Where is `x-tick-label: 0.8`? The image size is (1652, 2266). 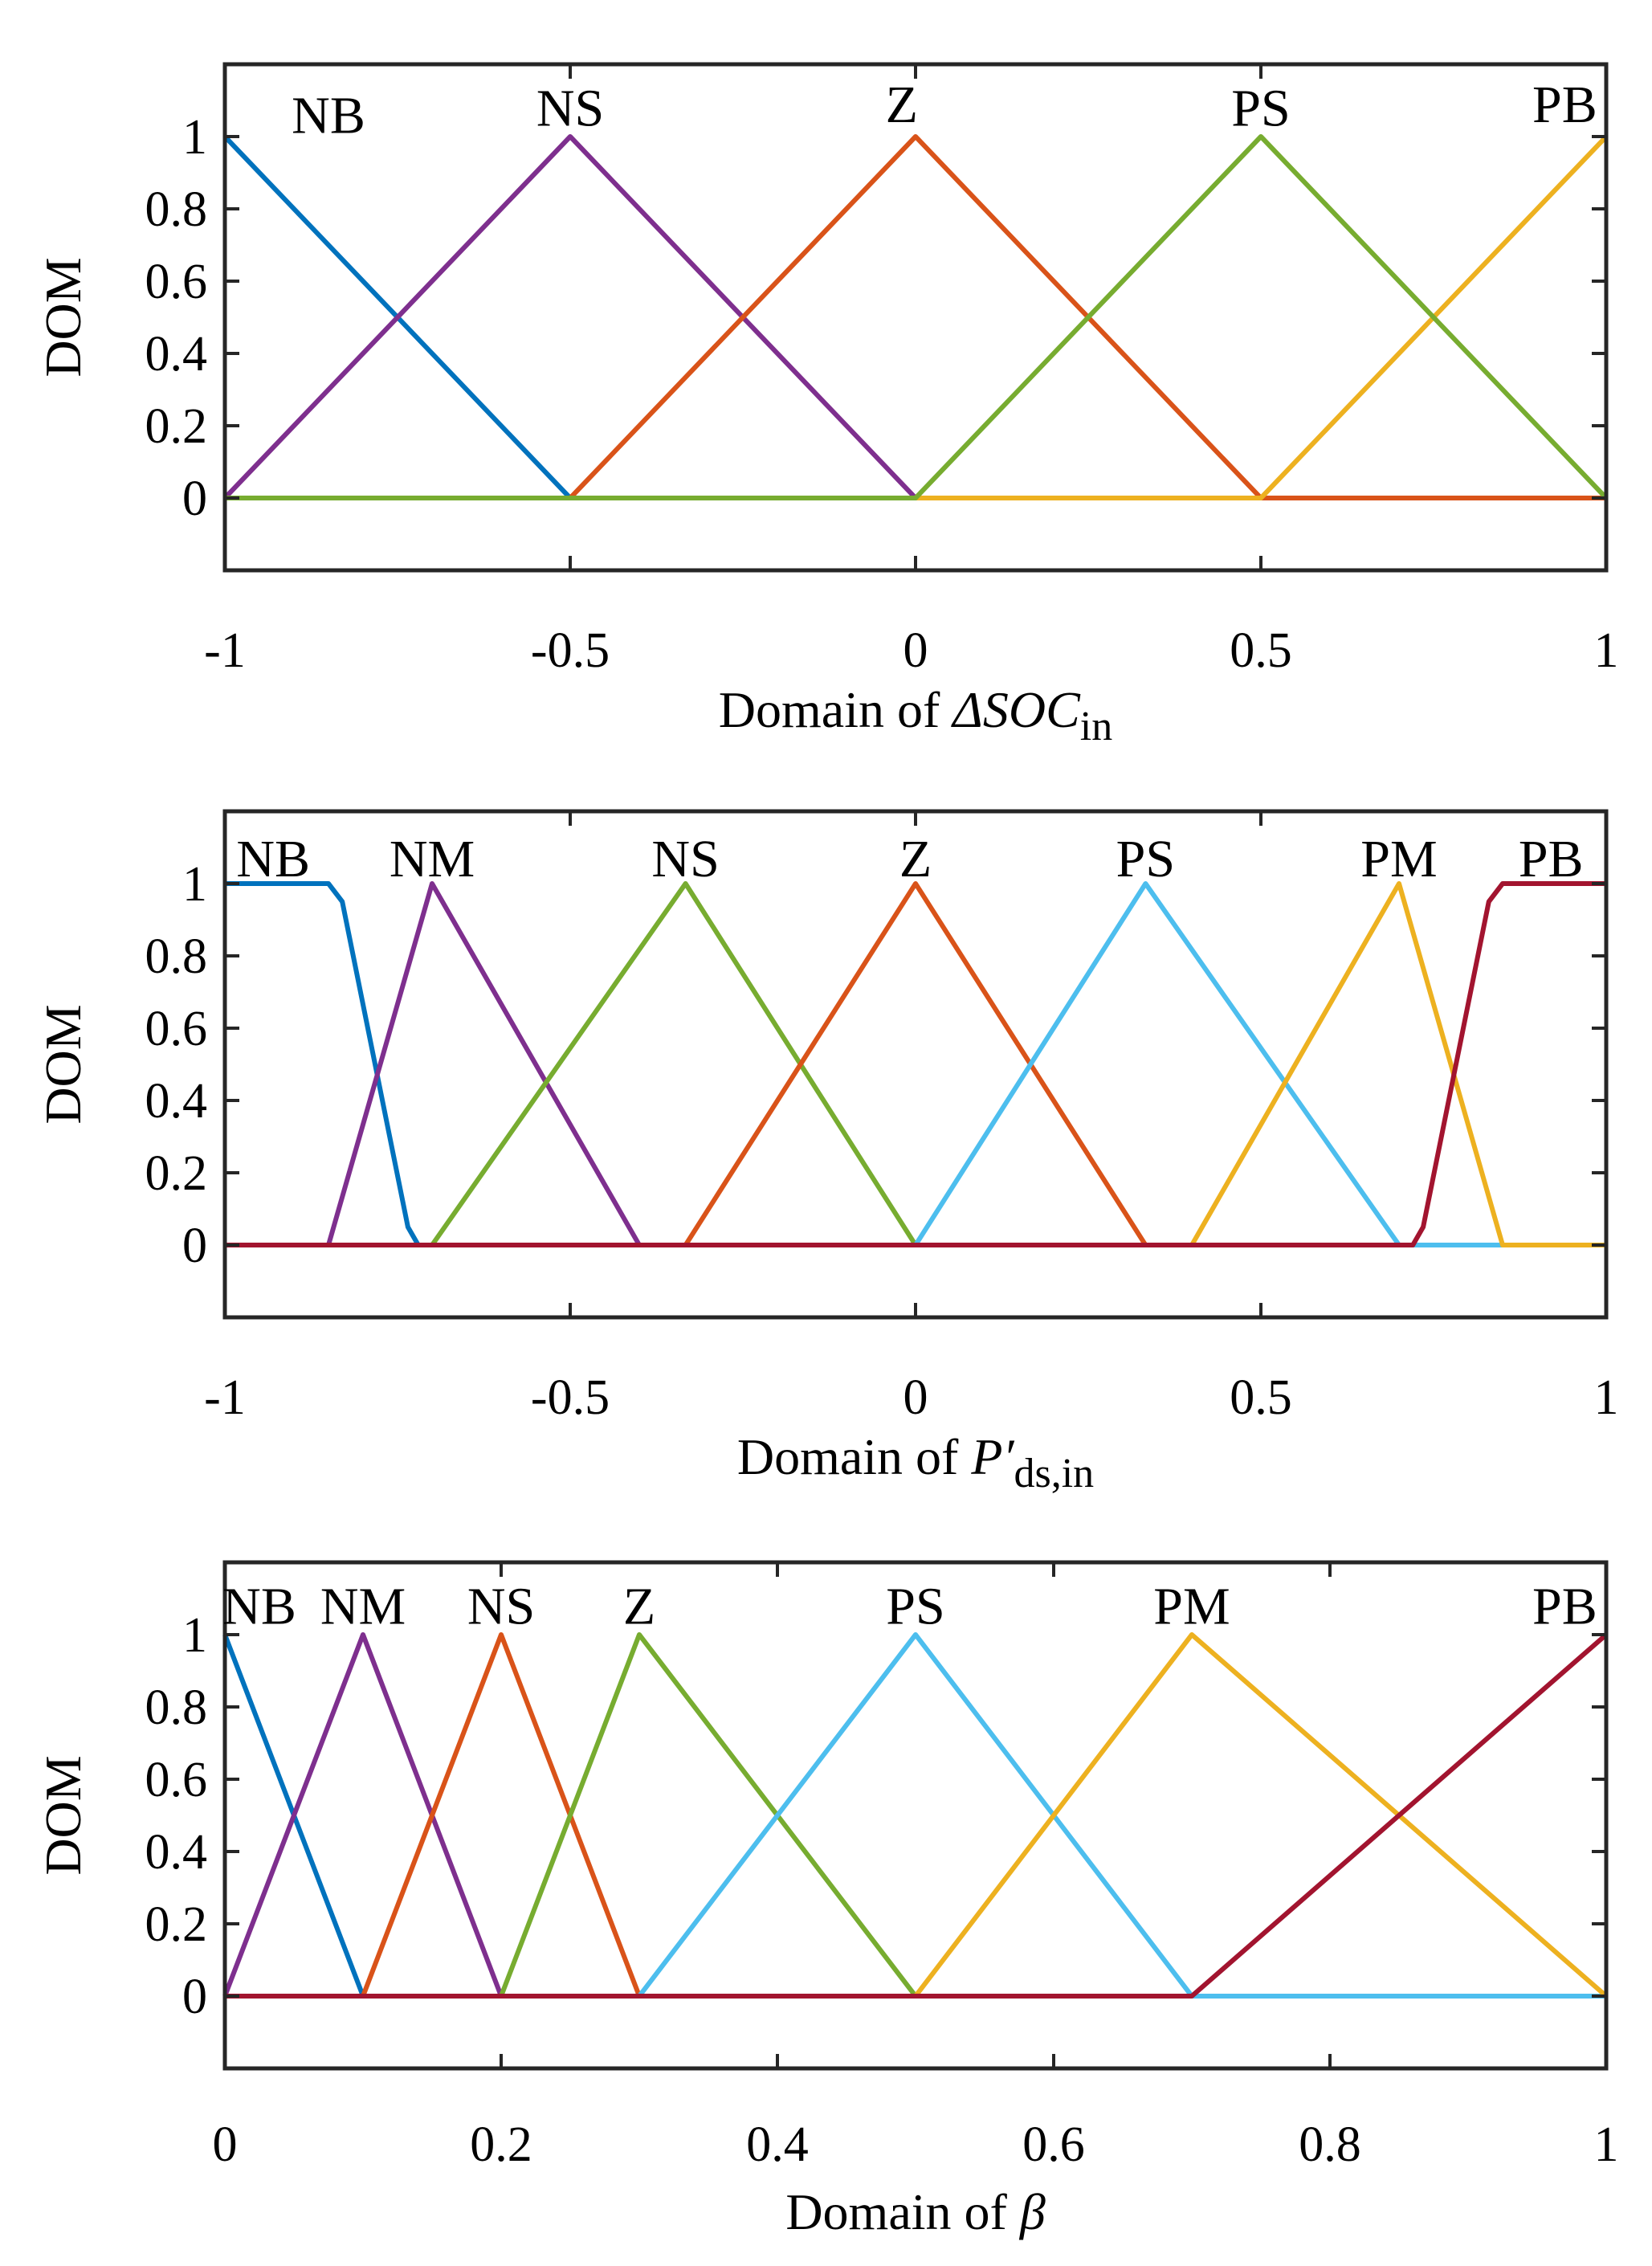
x-tick-label: 0.8 is located at coordinates (1330, 2144).